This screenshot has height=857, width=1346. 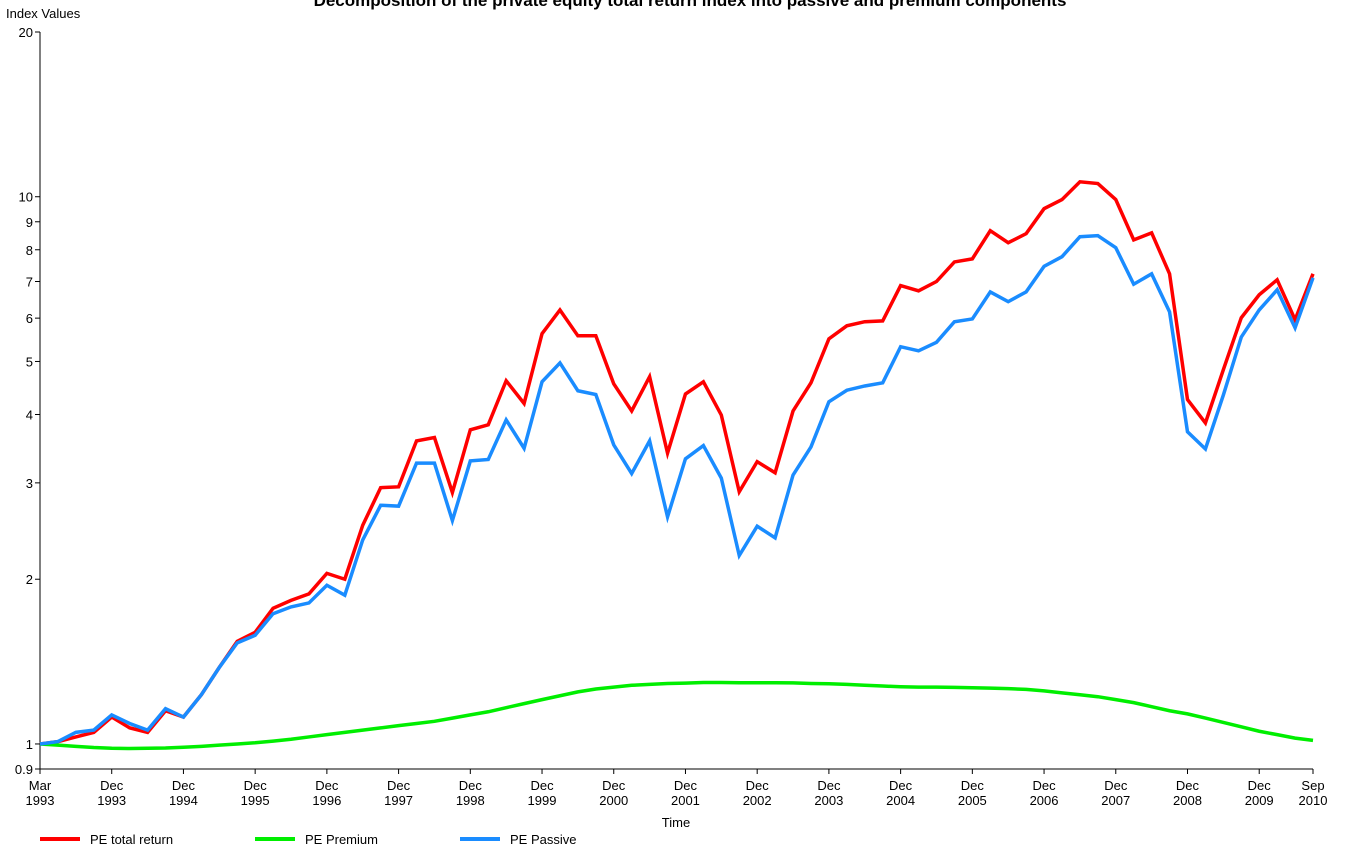 What do you see at coordinates (1116, 793) in the screenshot?
I see `x-tick-label: Dec 2007` at bounding box center [1116, 793].